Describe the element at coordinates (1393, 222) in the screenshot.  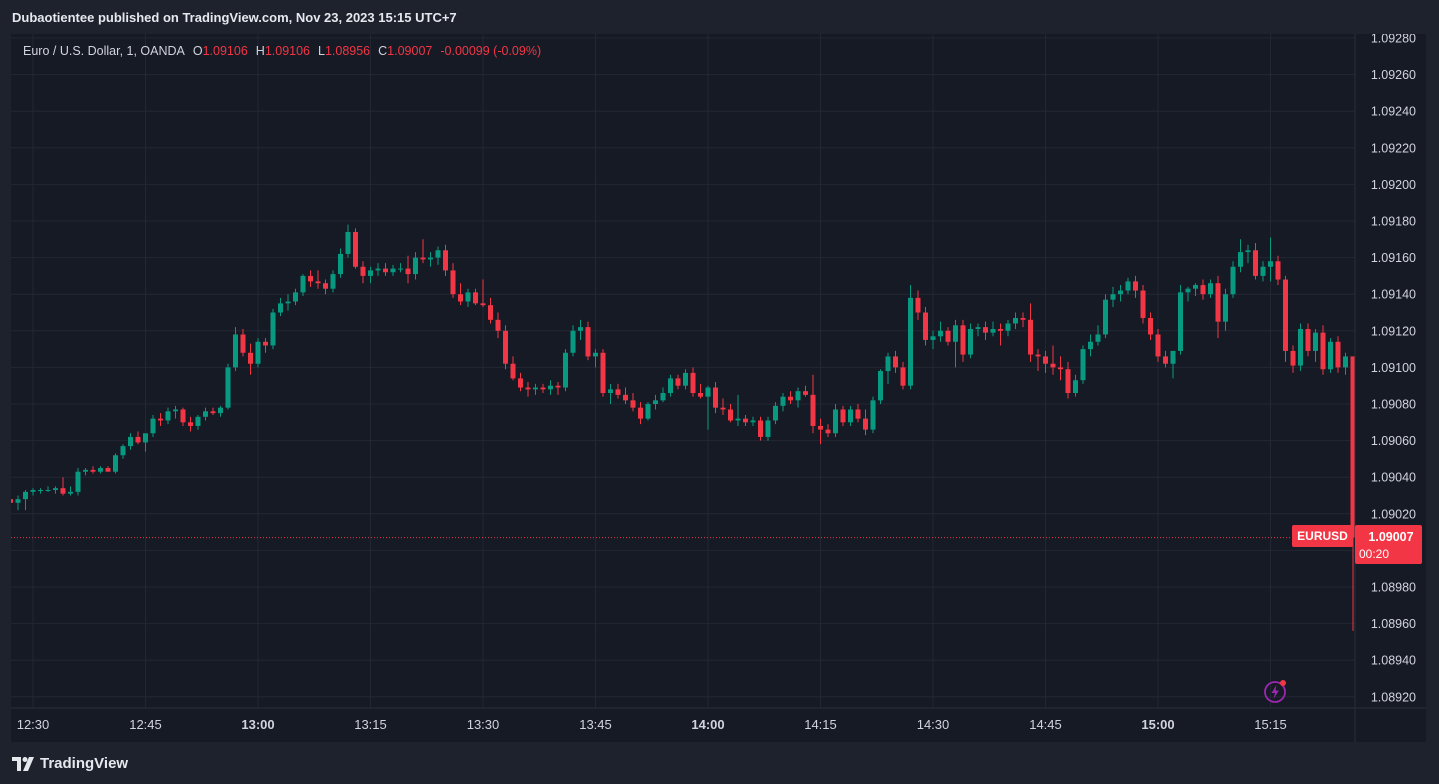
I see `price-tick-label: 1.09180` at that location.